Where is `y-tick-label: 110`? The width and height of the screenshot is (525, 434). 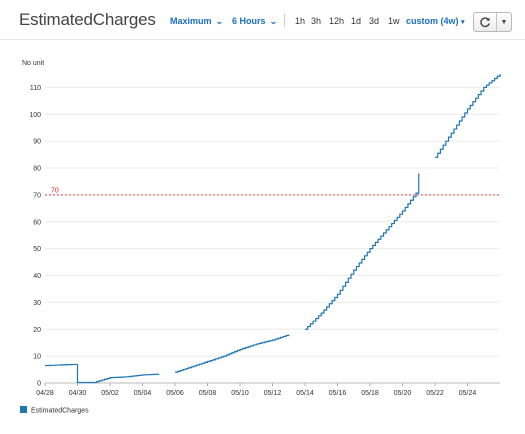 y-tick-label: 110 is located at coordinates (35, 88).